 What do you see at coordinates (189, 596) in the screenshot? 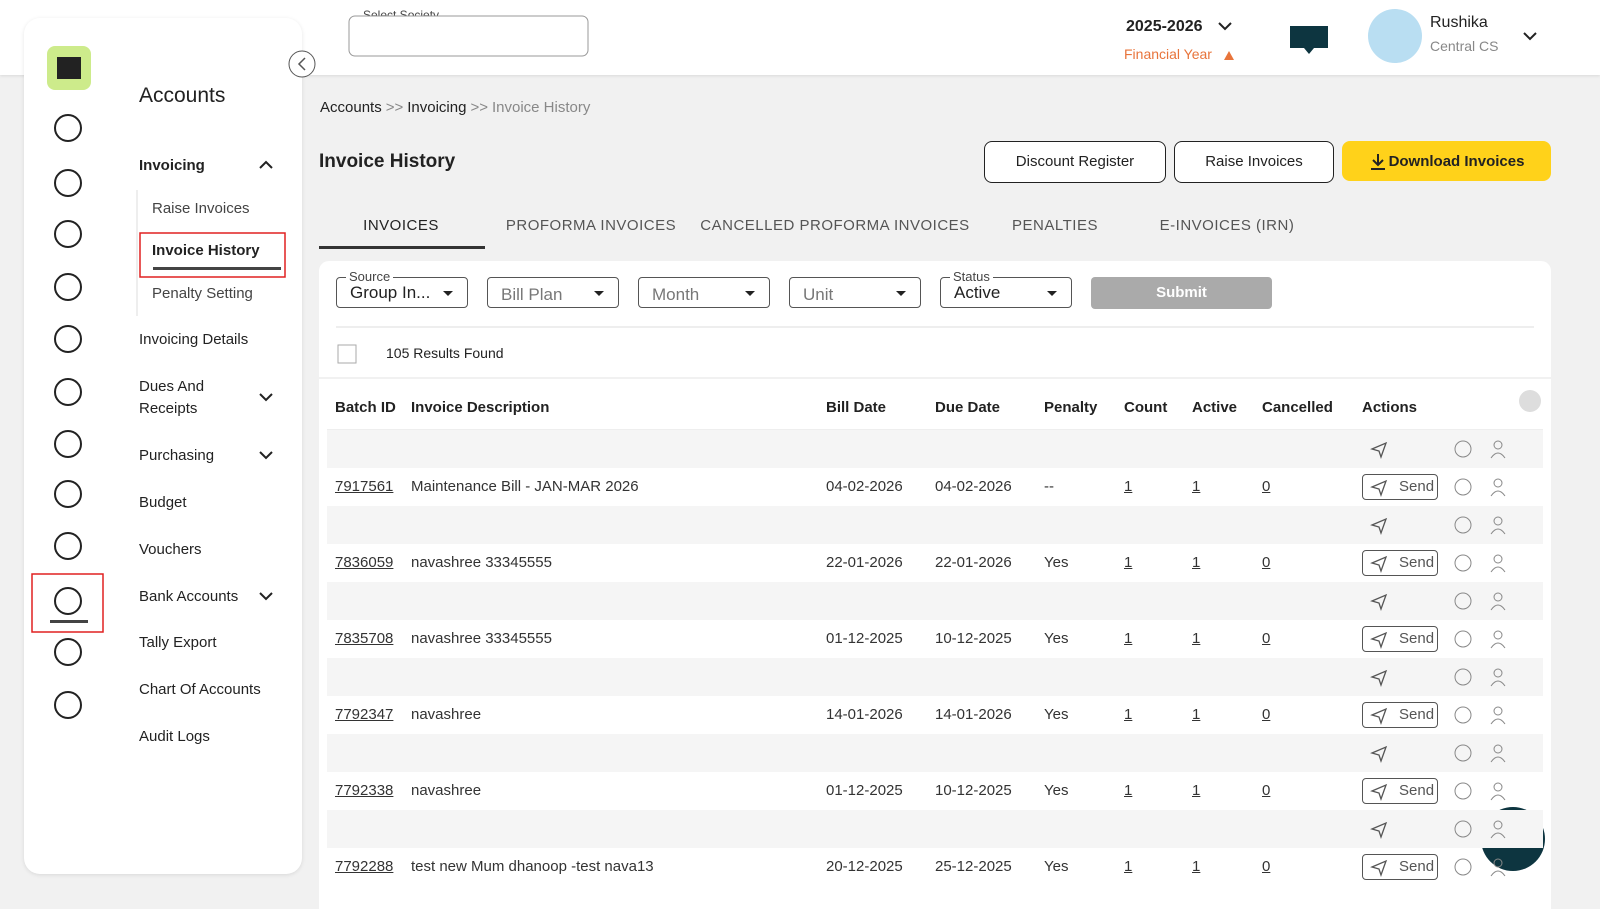
I see `menu-item: Bank Accounts` at bounding box center [189, 596].